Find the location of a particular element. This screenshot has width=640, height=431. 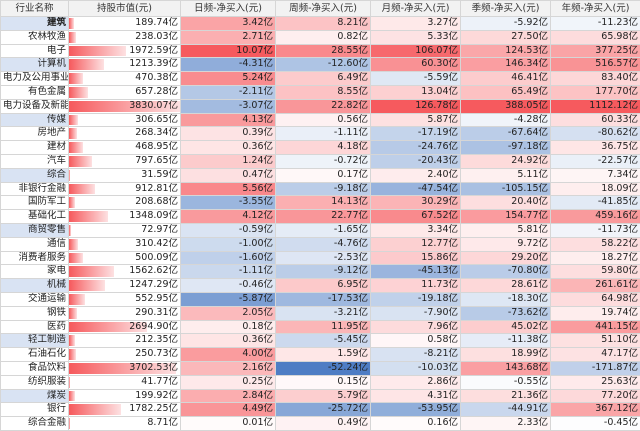

table-row: 钢铁 290.31亿 2.05亿 -3.21亿 -7.90亿 -73.62亿 19.74亿 is located at coordinates (320, 313).